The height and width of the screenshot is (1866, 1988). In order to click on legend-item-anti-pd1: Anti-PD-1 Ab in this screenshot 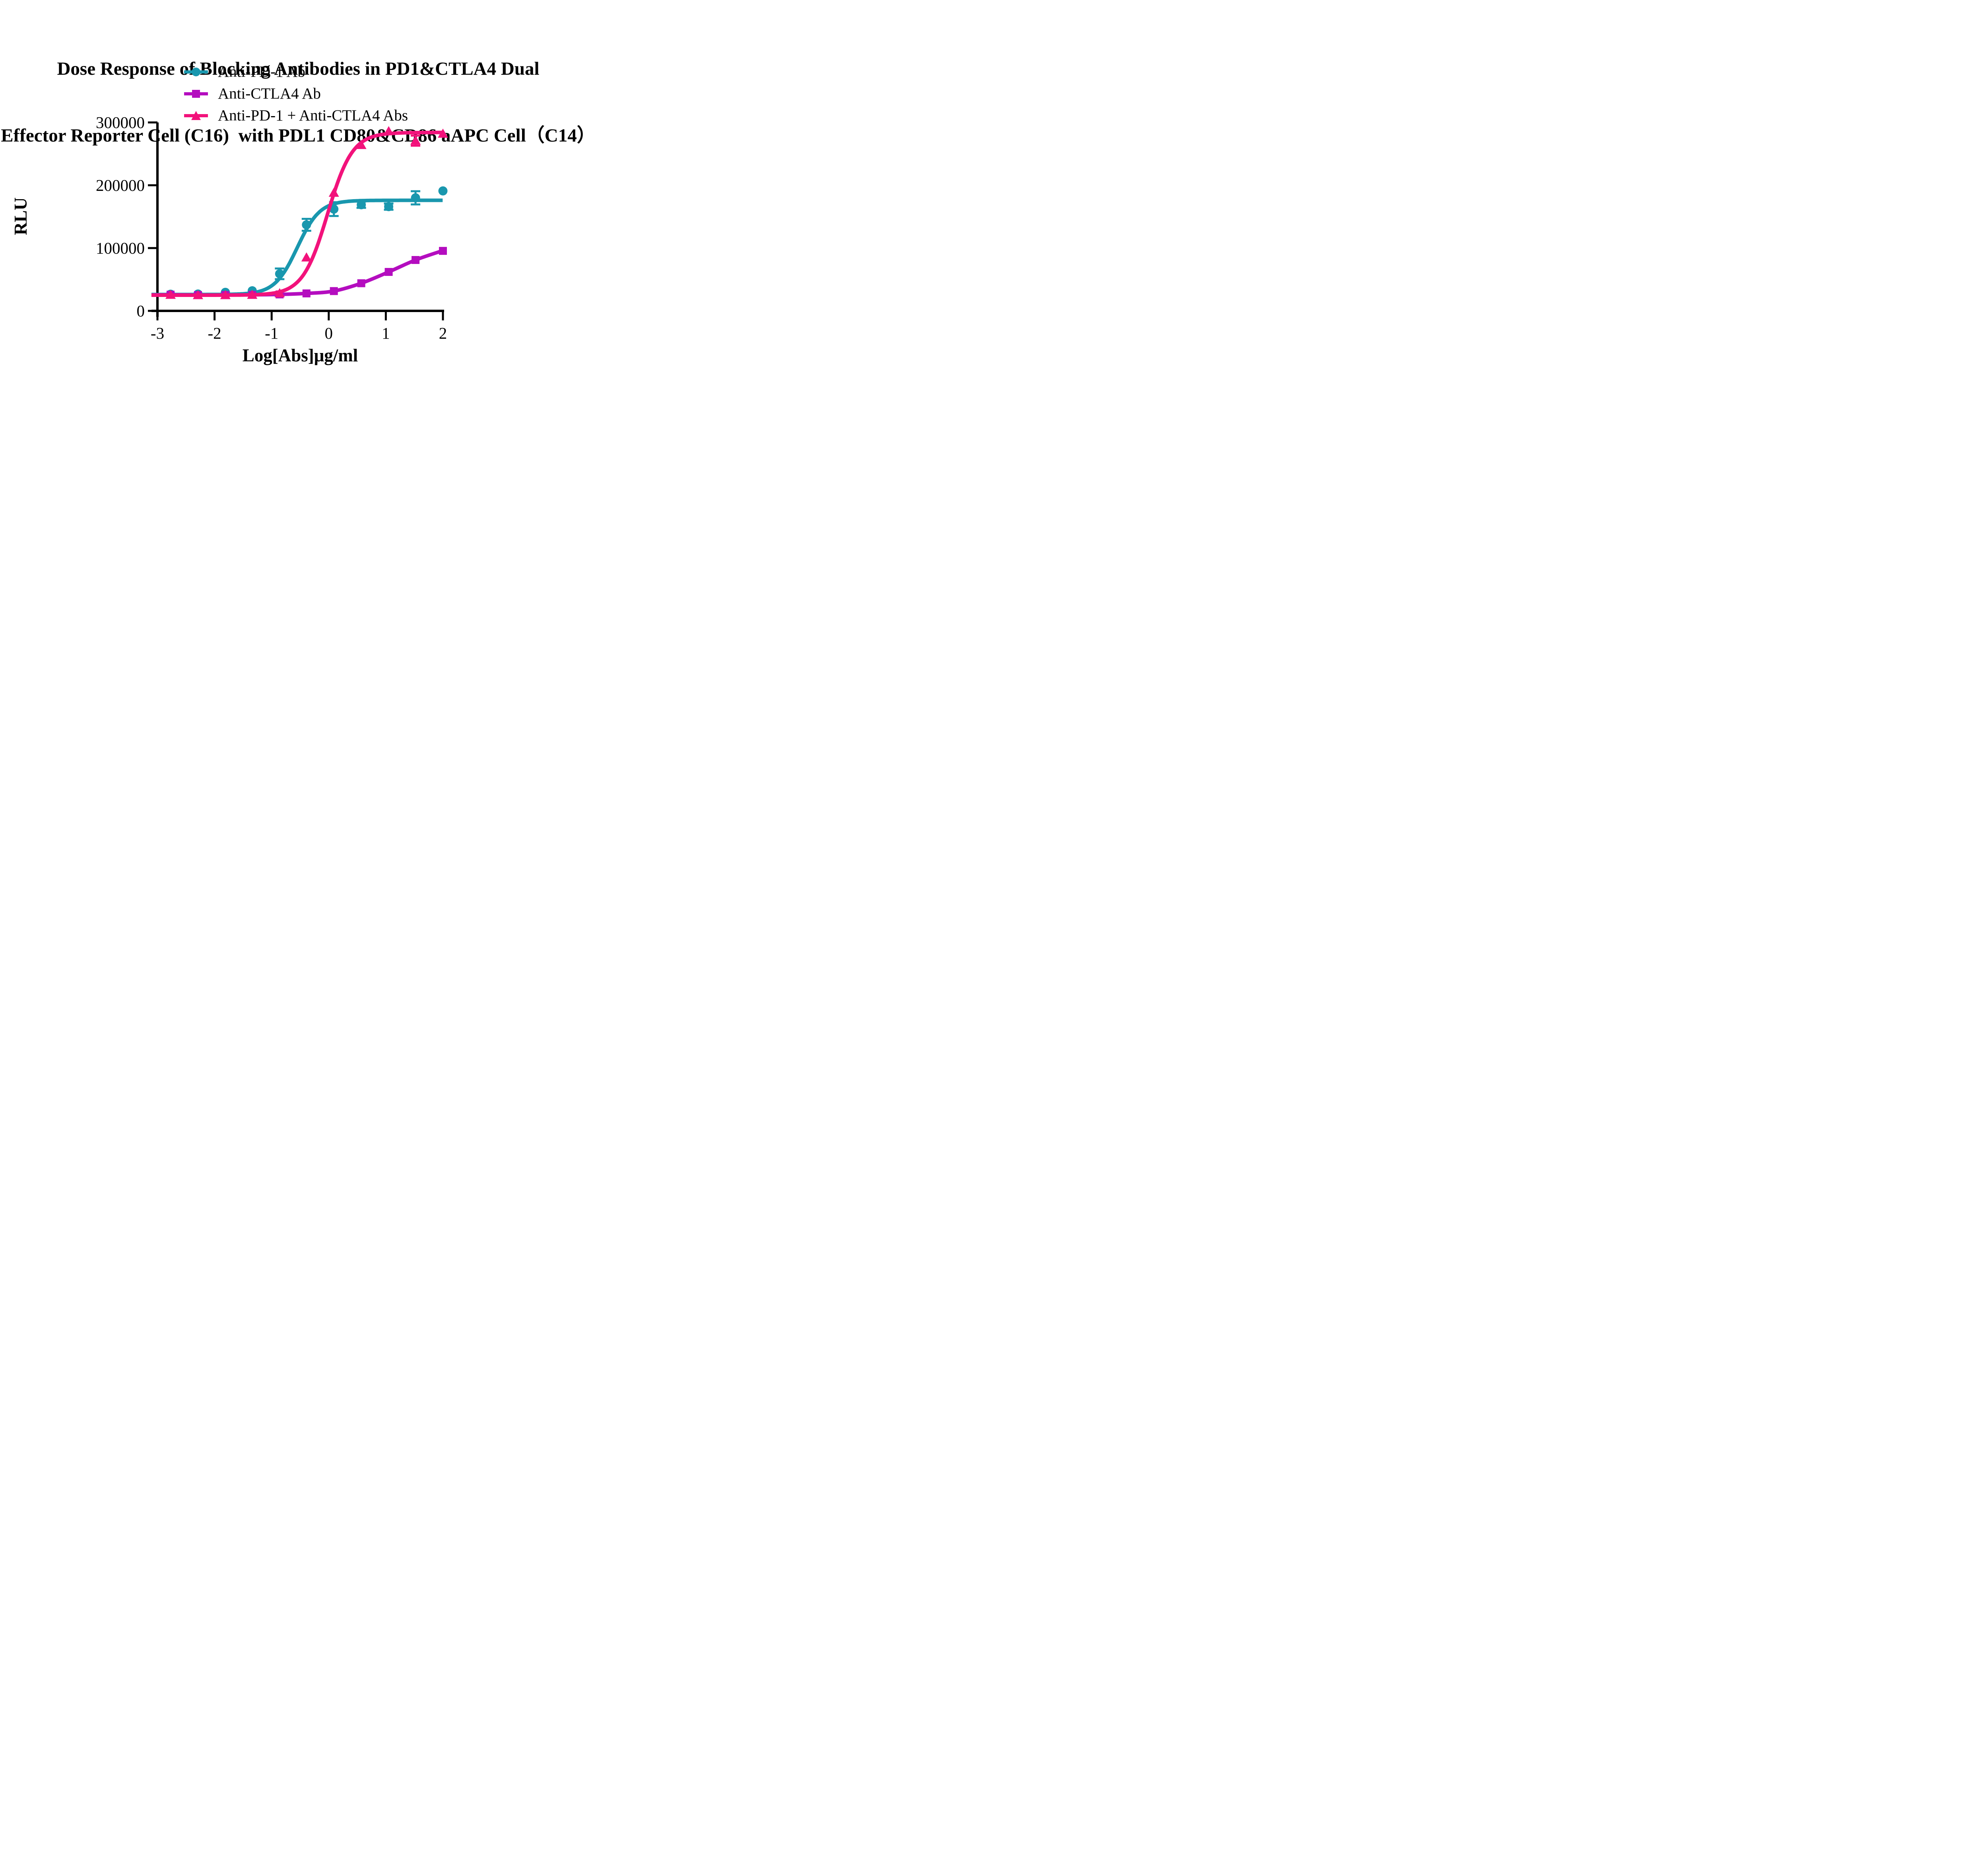, I will do `click(296, 72)`.